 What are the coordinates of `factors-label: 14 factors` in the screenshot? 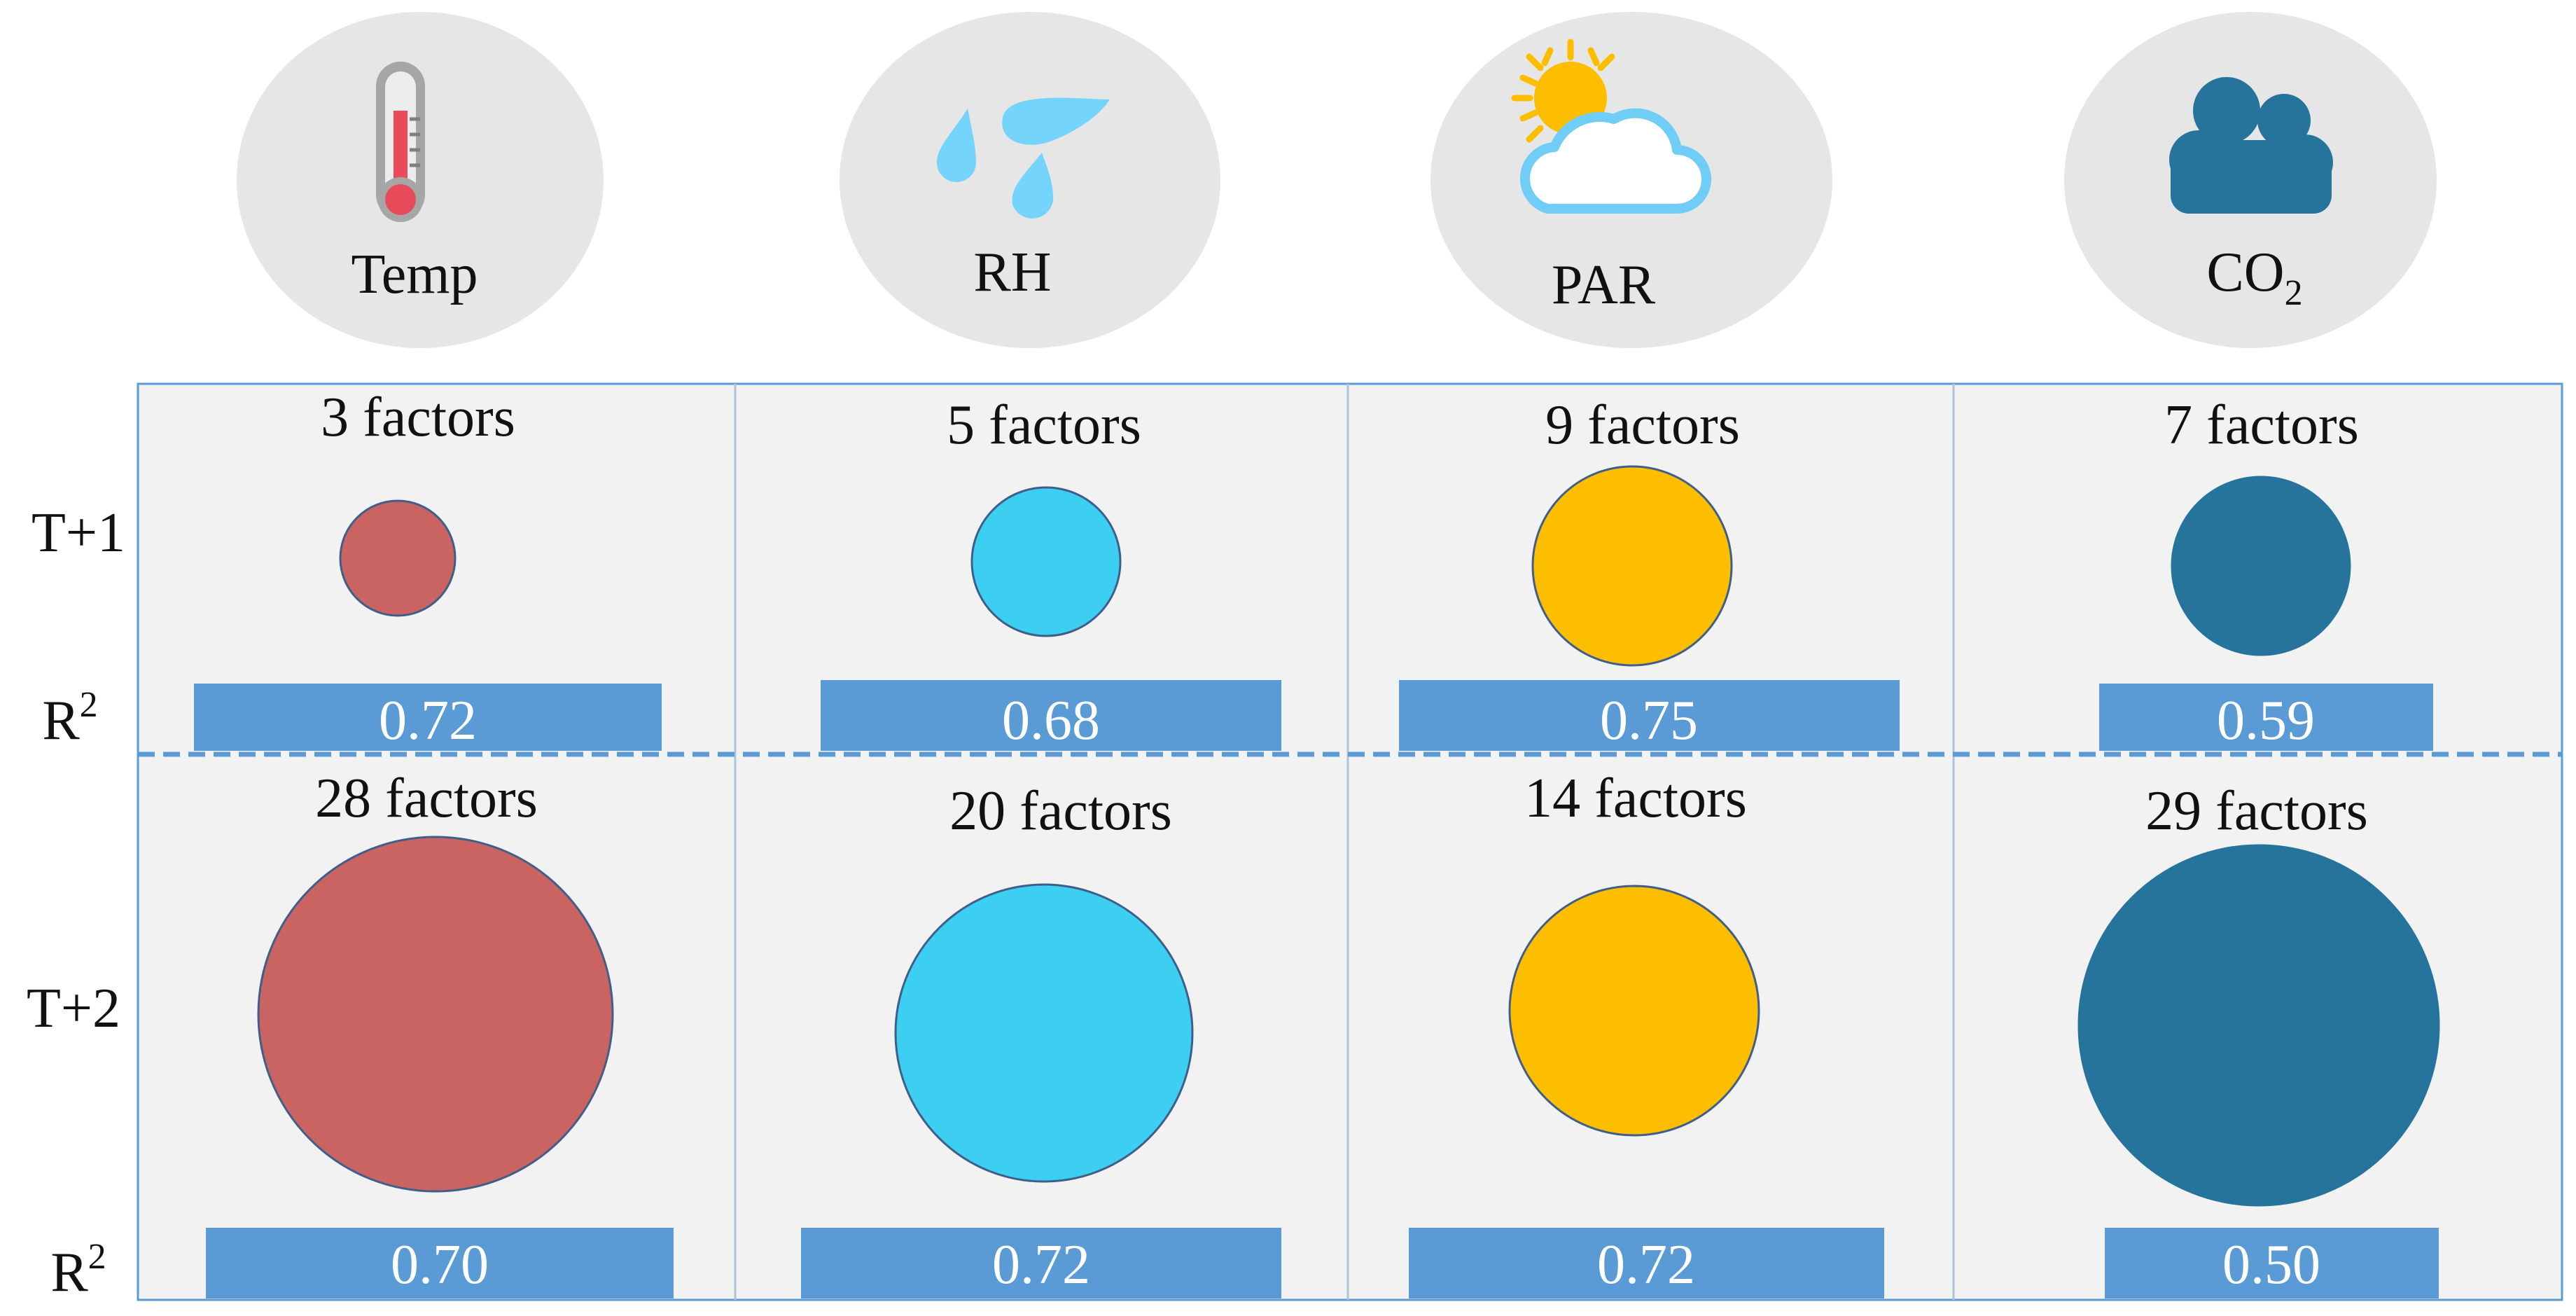 It's located at (1635, 798).